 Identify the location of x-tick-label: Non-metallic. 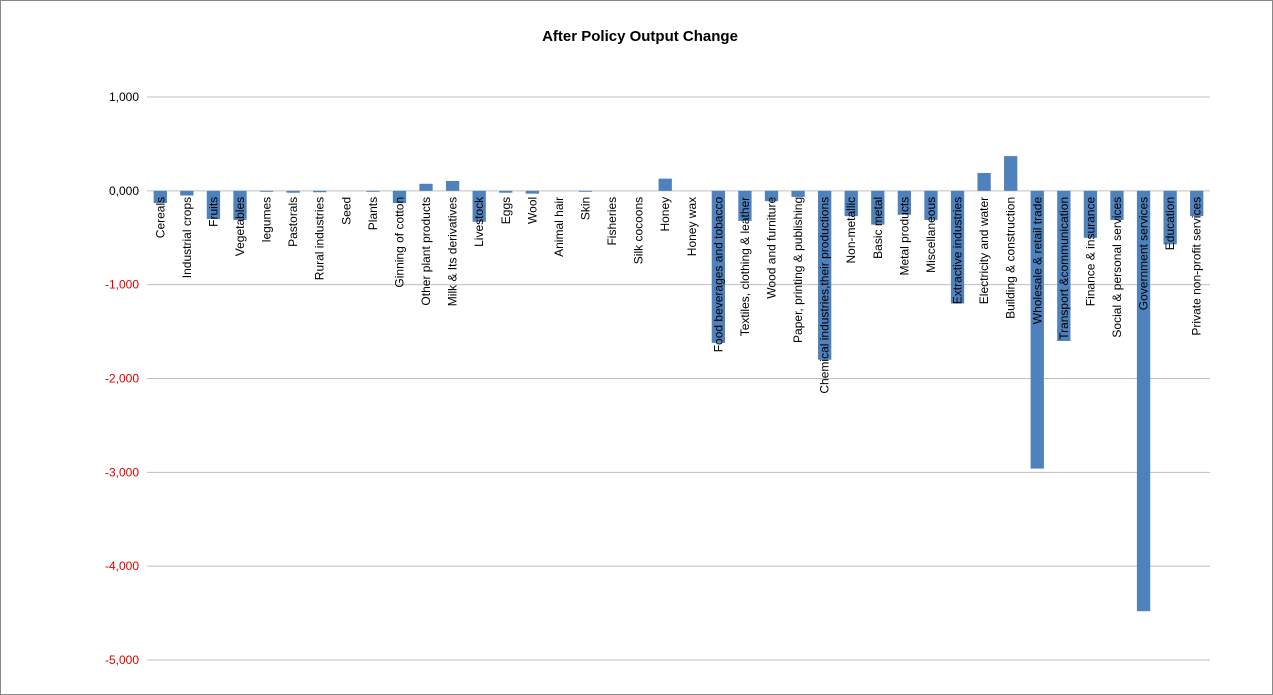
(851, 230).